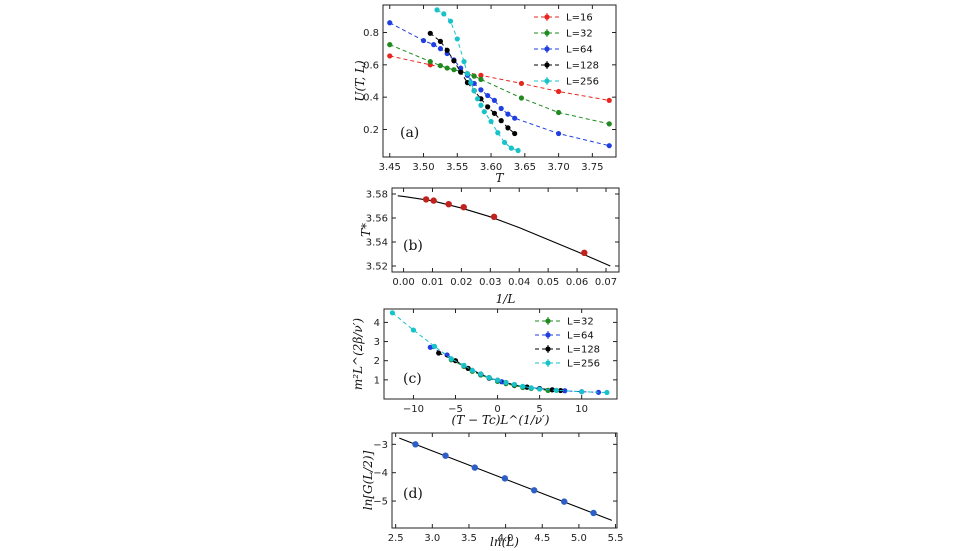 This screenshot has height=551, width=980. Describe the element at coordinates (390, 167) in the screenshot. I see `x-tick-label: 3.45` at that location.